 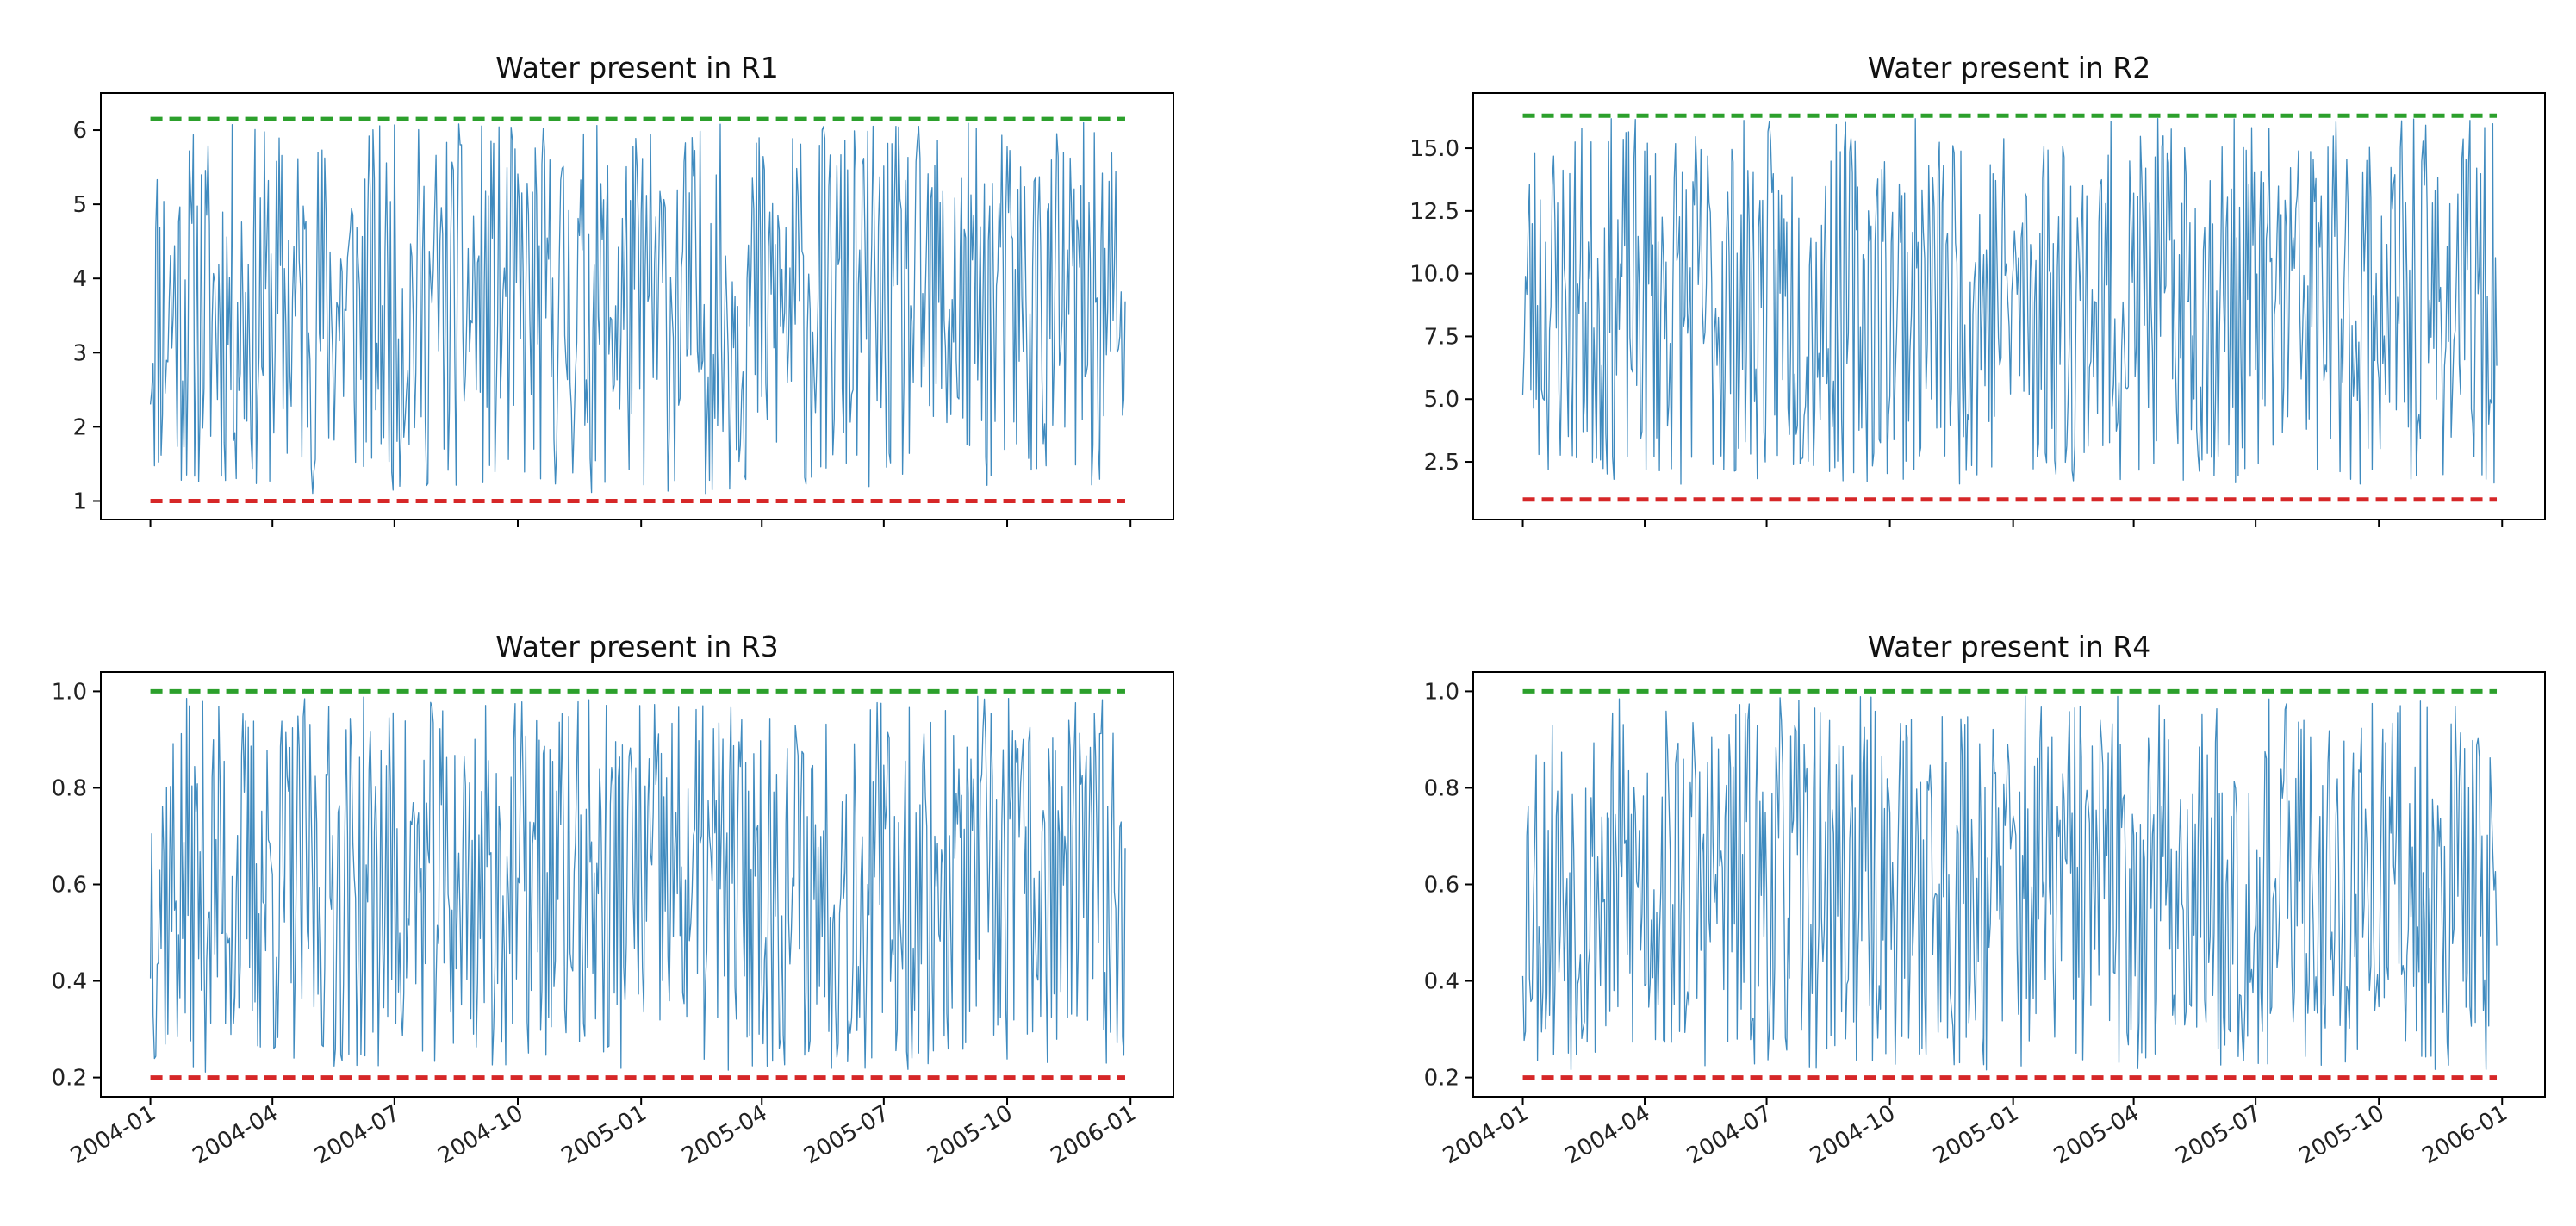 I want to click on y-tick-label: 1, so click(x=80, y=501).